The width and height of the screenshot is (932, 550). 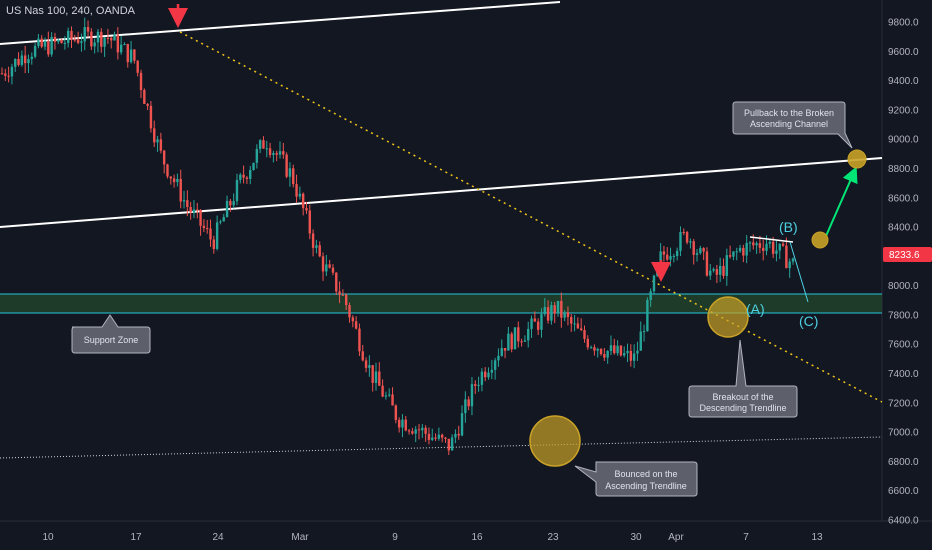 What do you see at coordinates (111, 334) in the screenshot?
I see `support-zone-callout: Support Zone` at bounding box center [111, 334].